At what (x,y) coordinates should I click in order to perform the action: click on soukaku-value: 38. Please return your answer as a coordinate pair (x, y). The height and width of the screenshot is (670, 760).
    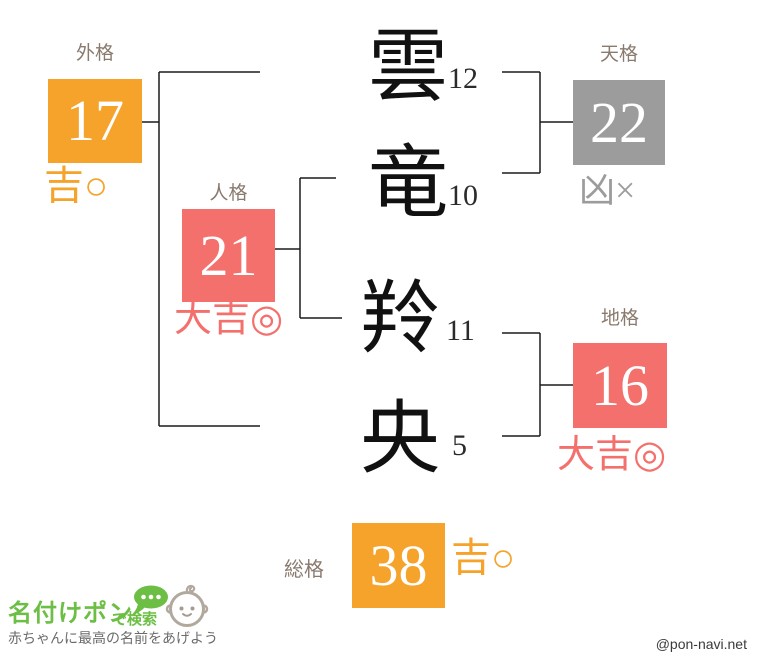
    Looking at the image, I should click on (398, 565).